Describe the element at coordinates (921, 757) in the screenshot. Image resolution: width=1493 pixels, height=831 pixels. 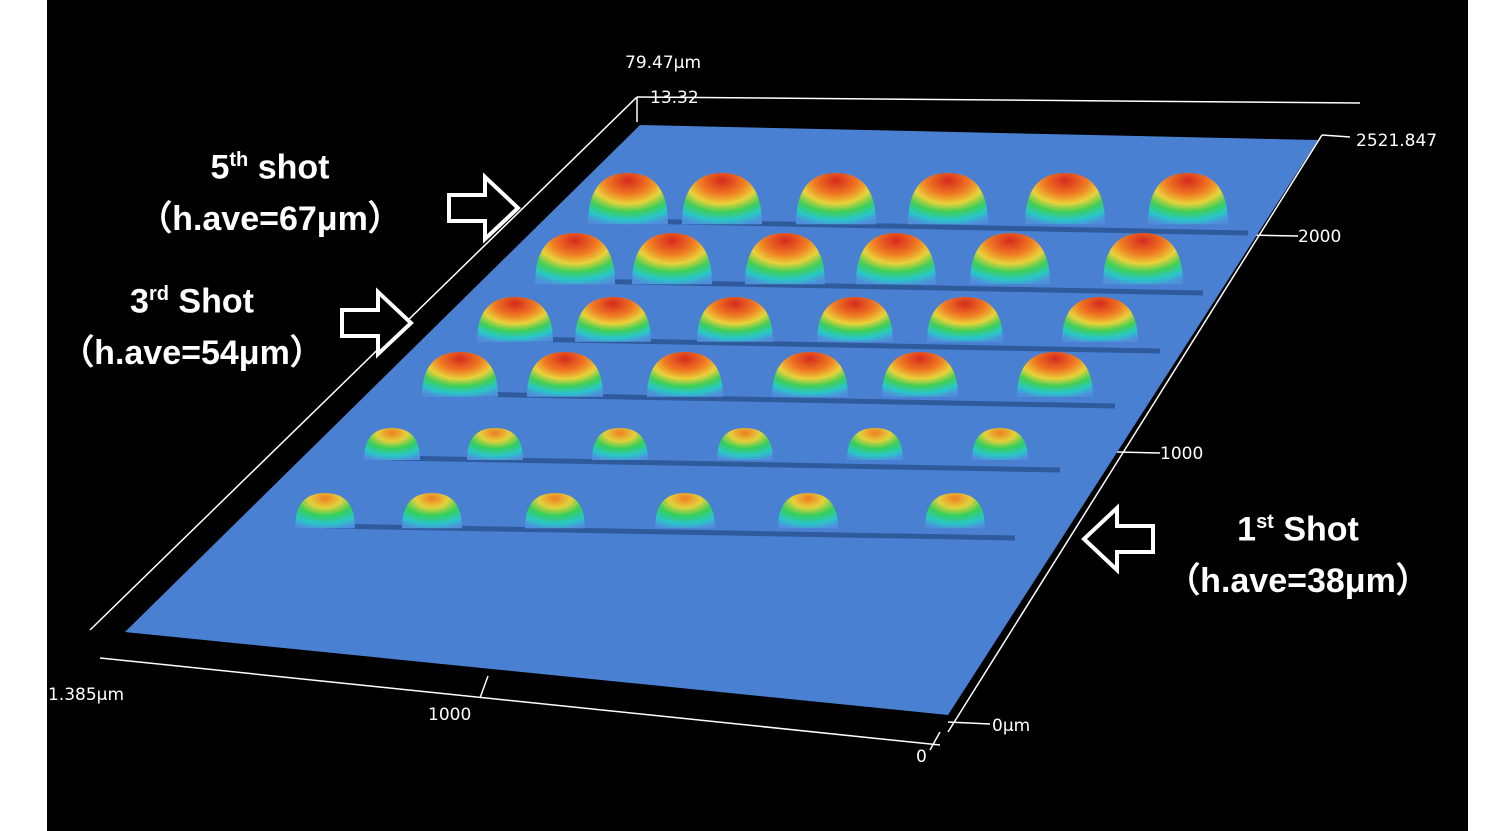
I see `axis-label: 0` at that location.